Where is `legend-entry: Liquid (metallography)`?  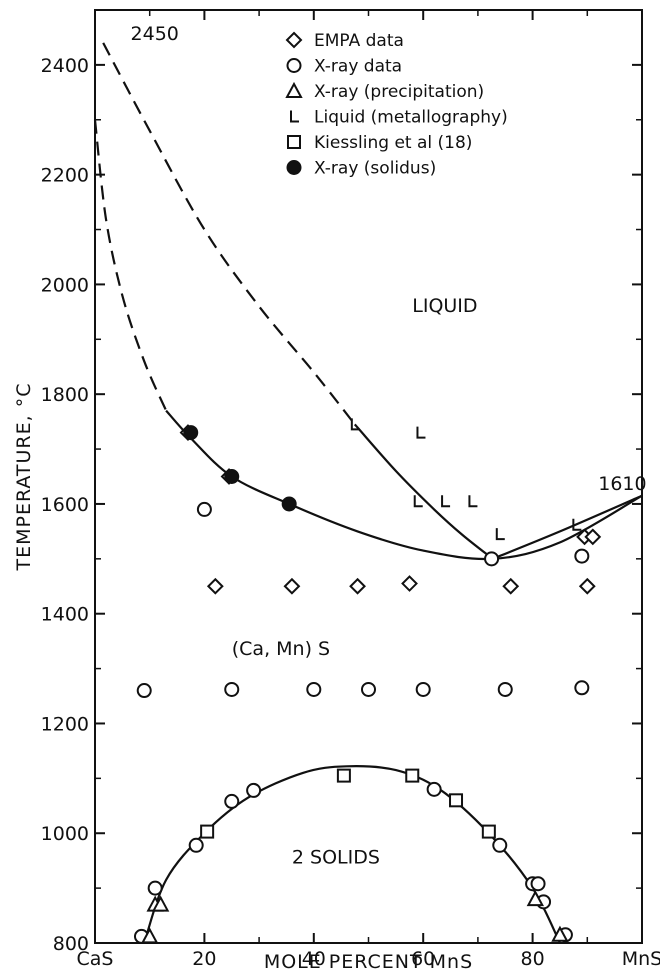 legend-entry: Liquid (metallography) is located at coordinates (411, 118).